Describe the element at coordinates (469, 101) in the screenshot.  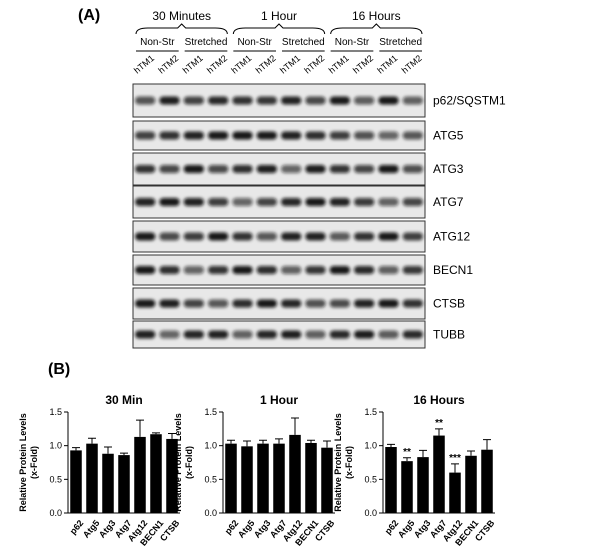
I see `blot-label: p62/SQSTM1` at that location.